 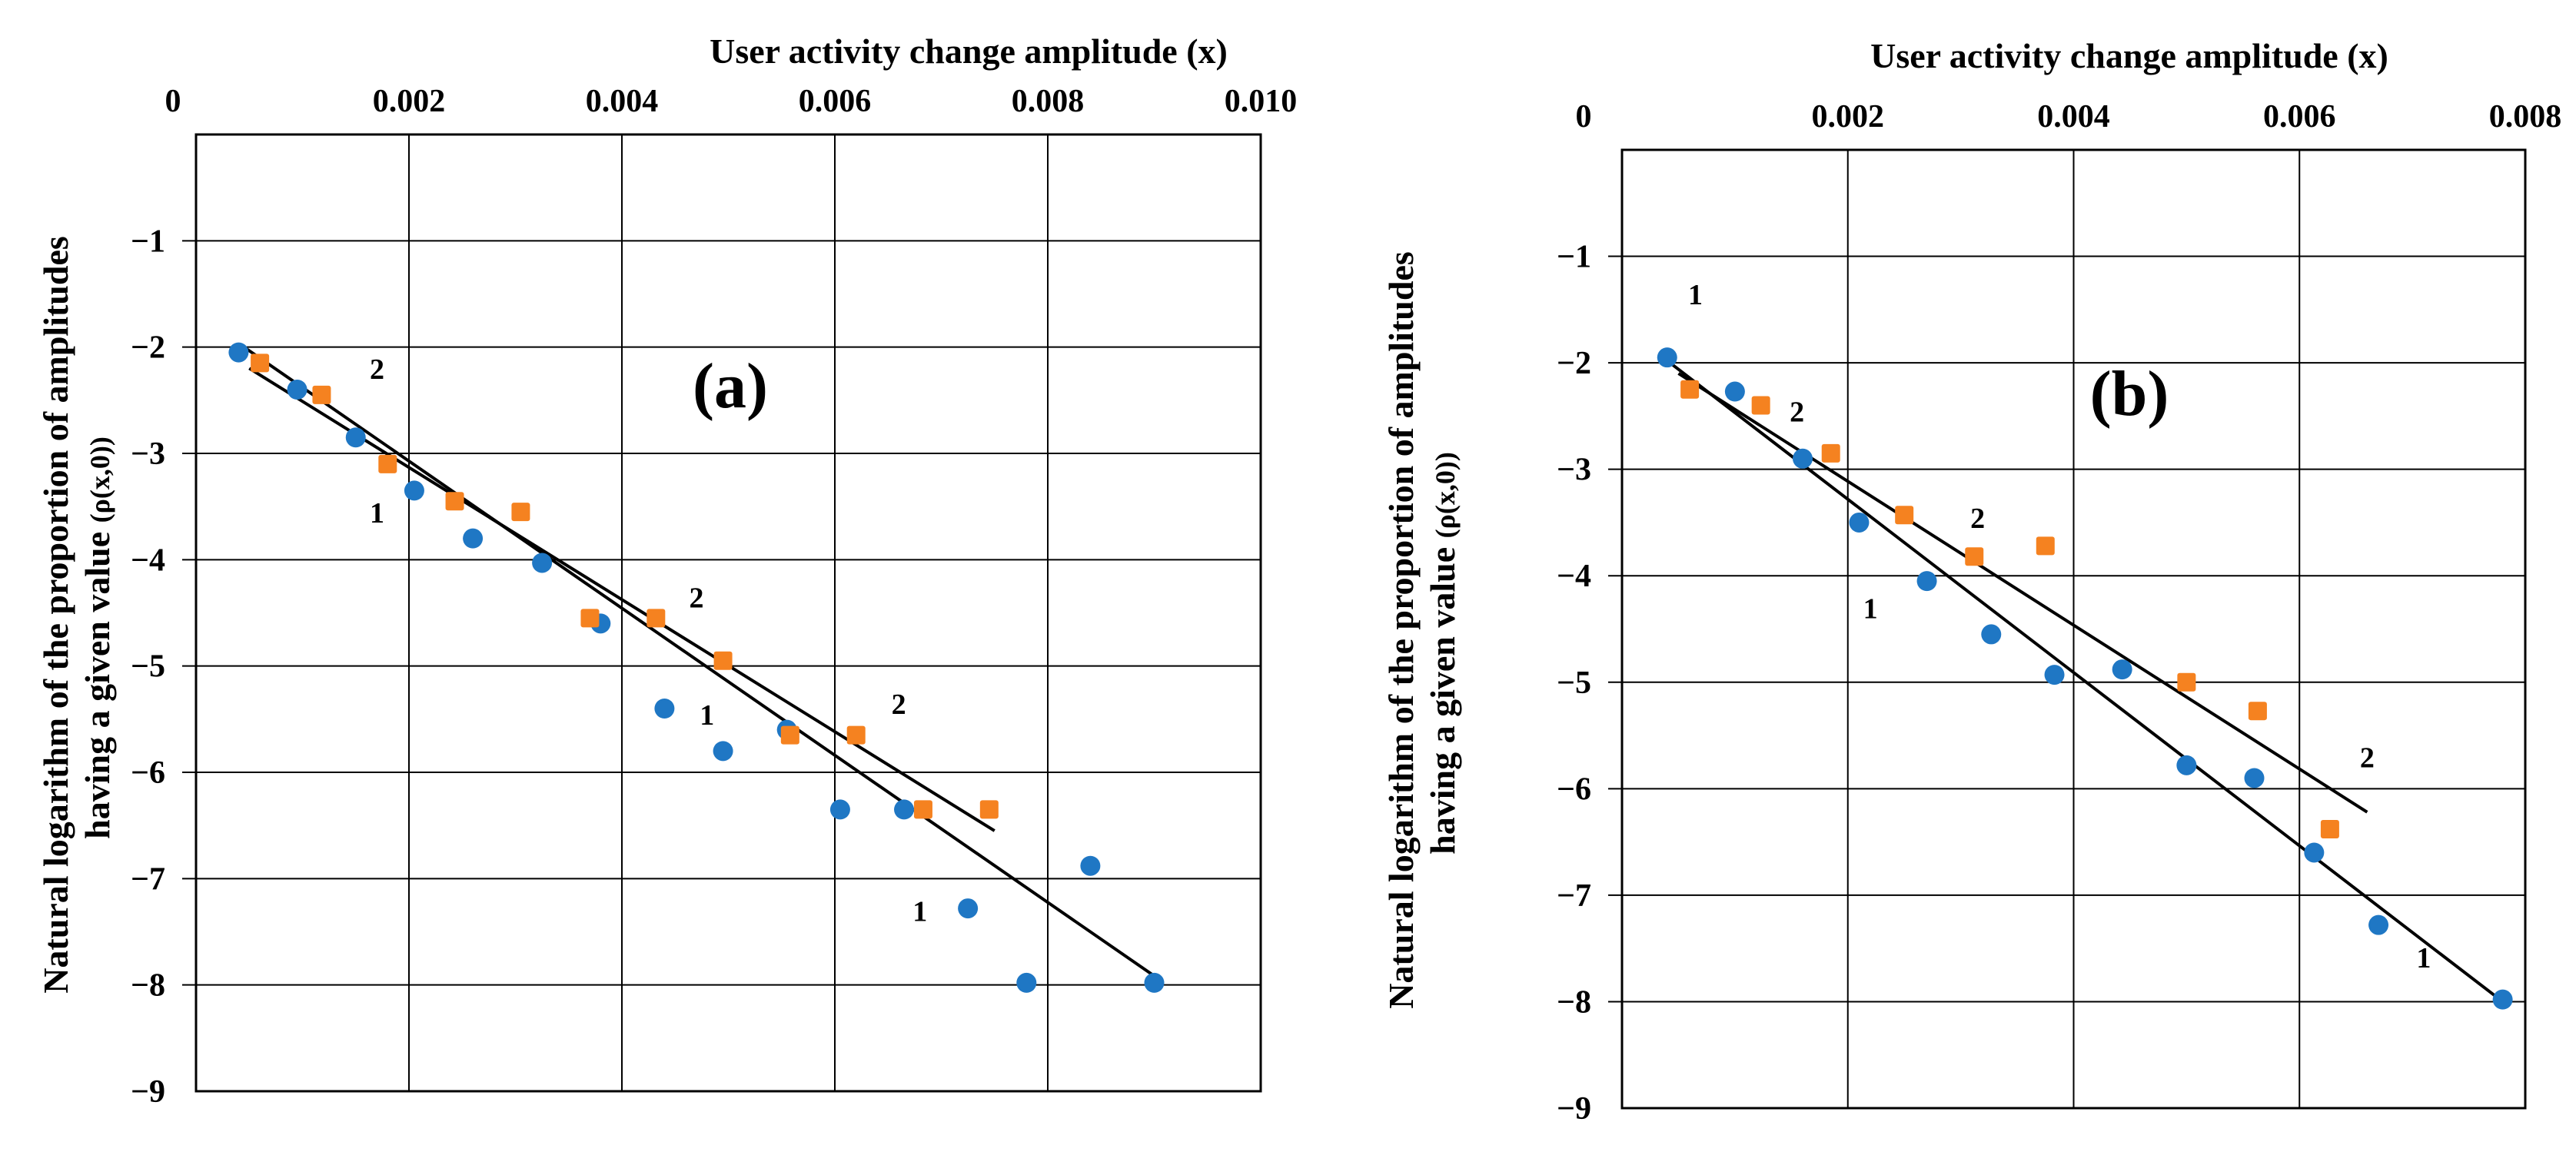 I want to click on x-tick-label: 0.006, so click(x=2299, y=116).